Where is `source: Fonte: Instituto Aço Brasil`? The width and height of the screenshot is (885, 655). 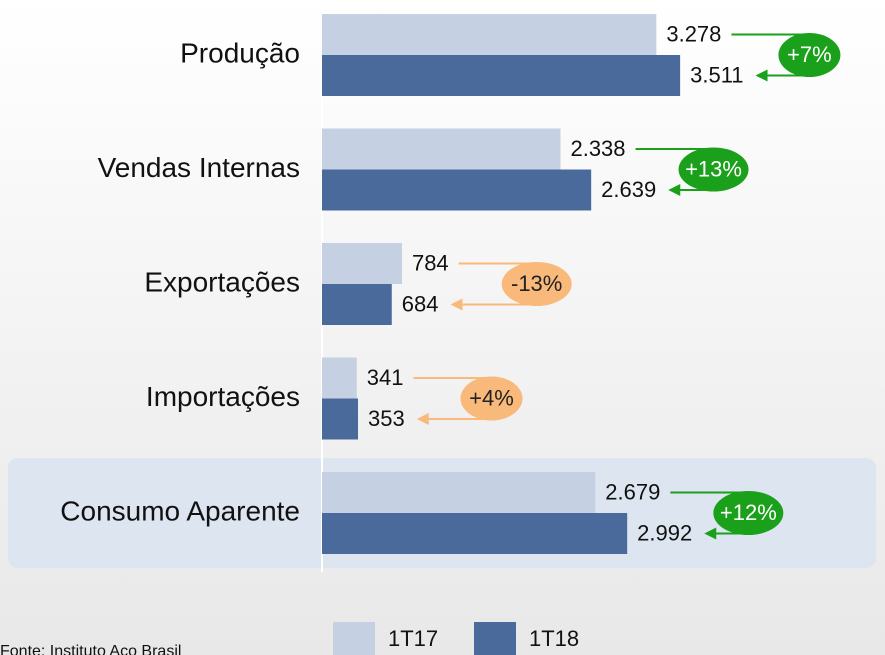
source: Fonte: Instituto Aço Brasil is located at coordinates (90, 649).